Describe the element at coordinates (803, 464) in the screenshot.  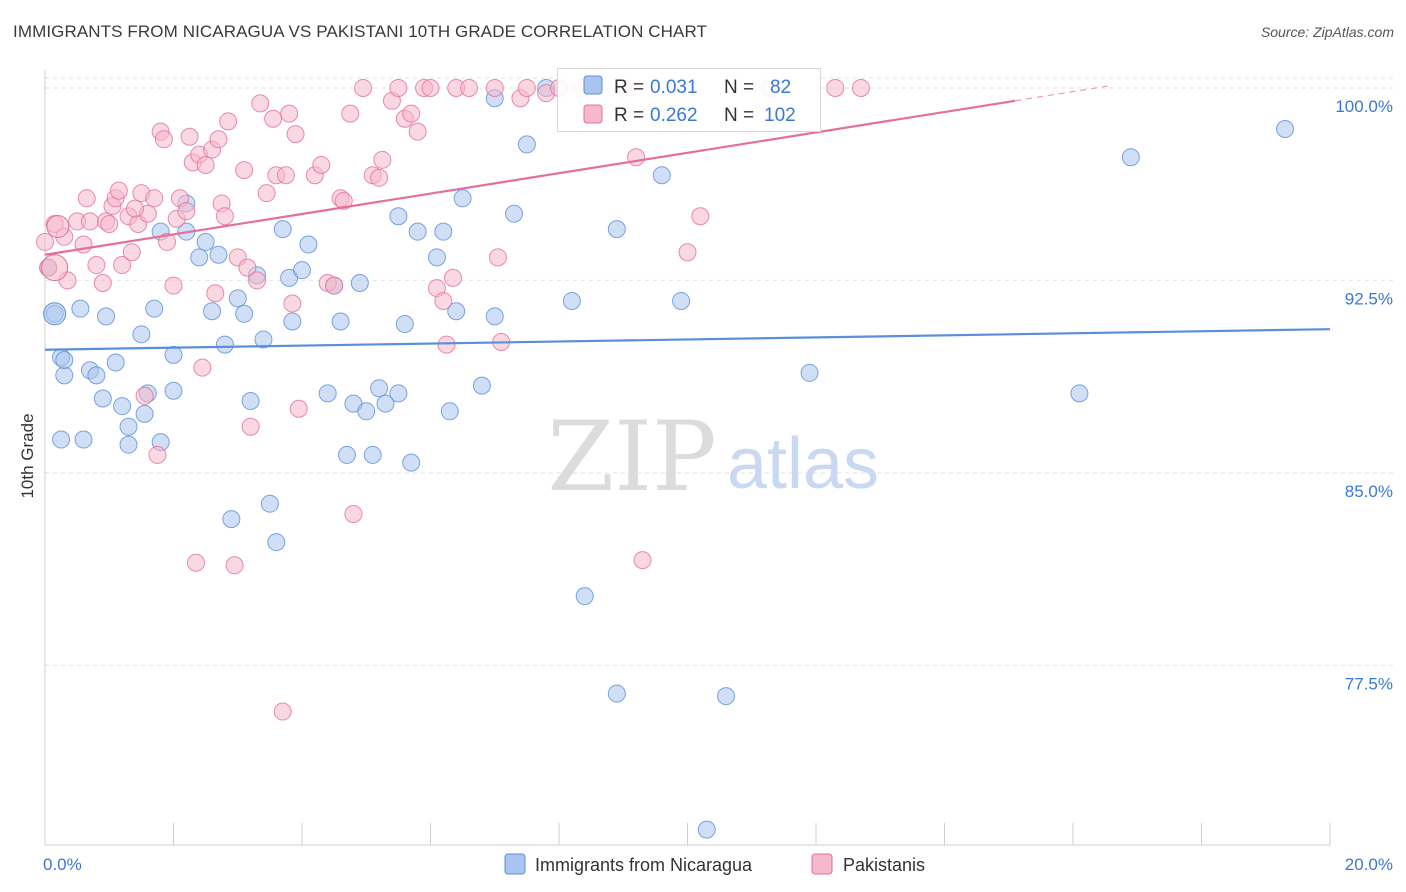
I see `watermark-atlas: atlas` at that location.